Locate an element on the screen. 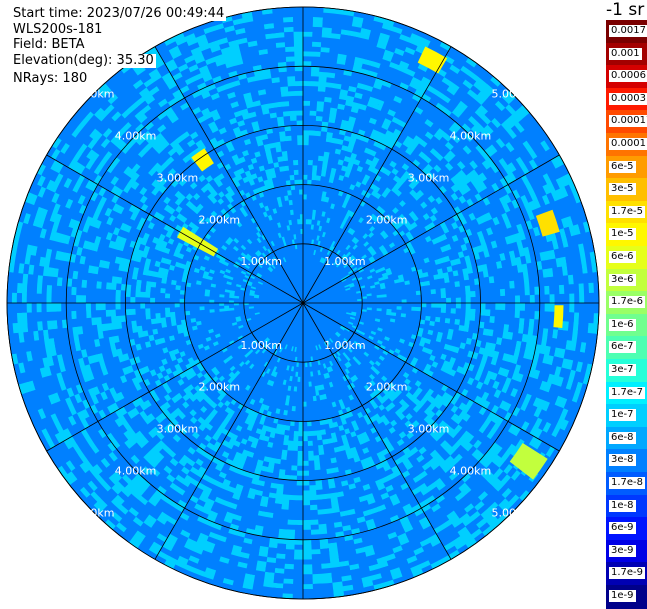 This screenshot has height=609, width=647. colorbar-tick-label: 0.0017 is located at coordinates (628, 31).